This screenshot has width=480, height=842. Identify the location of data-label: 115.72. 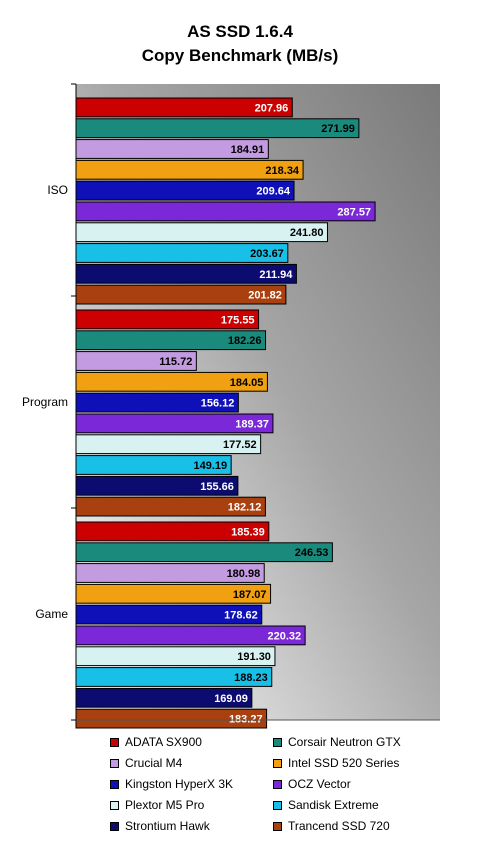
(175, 362).